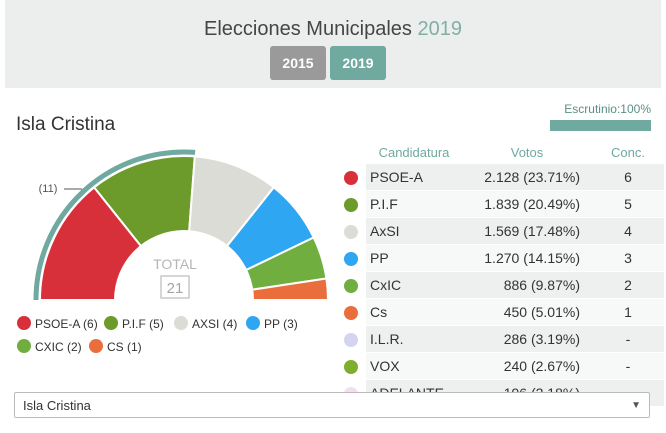 This screenshot has width=666, height=433. I want to click on party-seats: 2, so click(628, 285).